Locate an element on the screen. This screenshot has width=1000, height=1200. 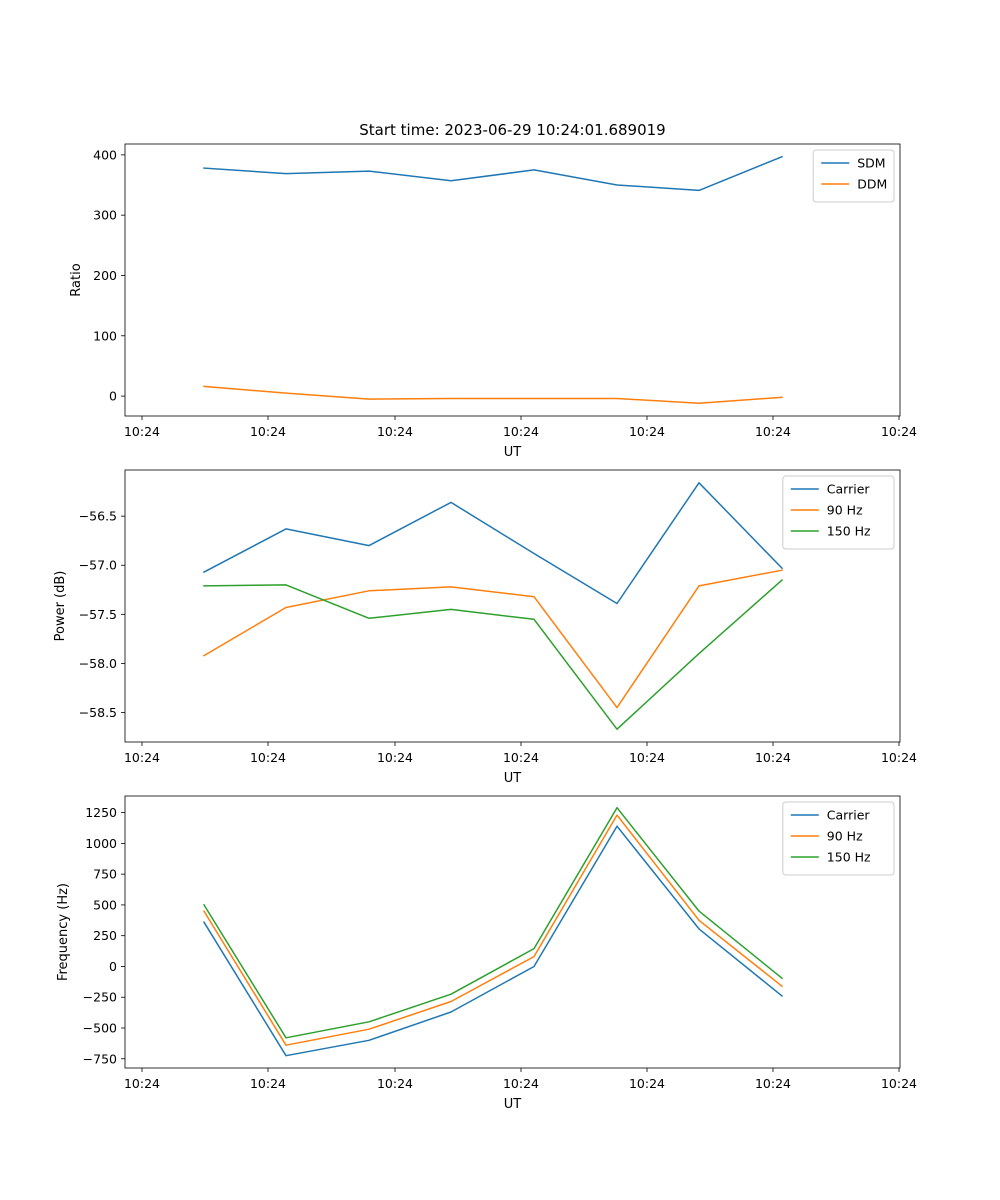
y-tick-label: 250 is located at coordinates (105, 935).